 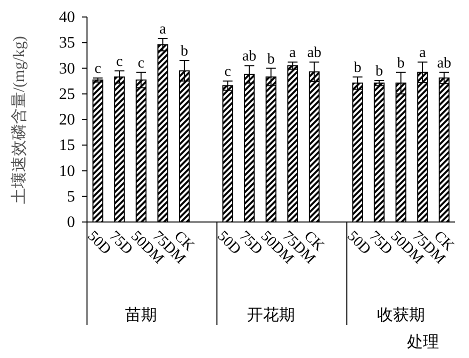 What do you see at coordinates (67, 43) in the screenshot?
I see `y-tick-label: 35` at bounding box center [67, 43].